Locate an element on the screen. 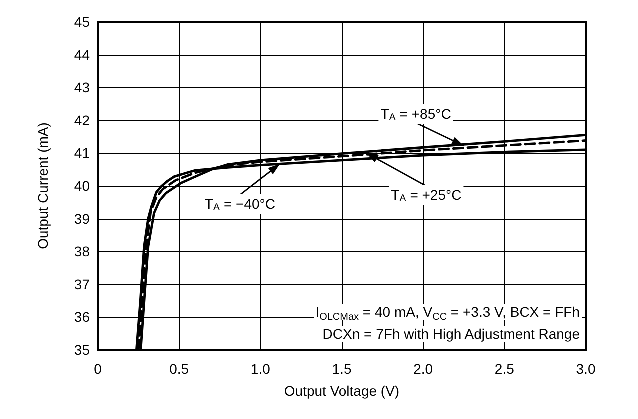  y-tick-label: 40 is located at coordinates (82, 186).